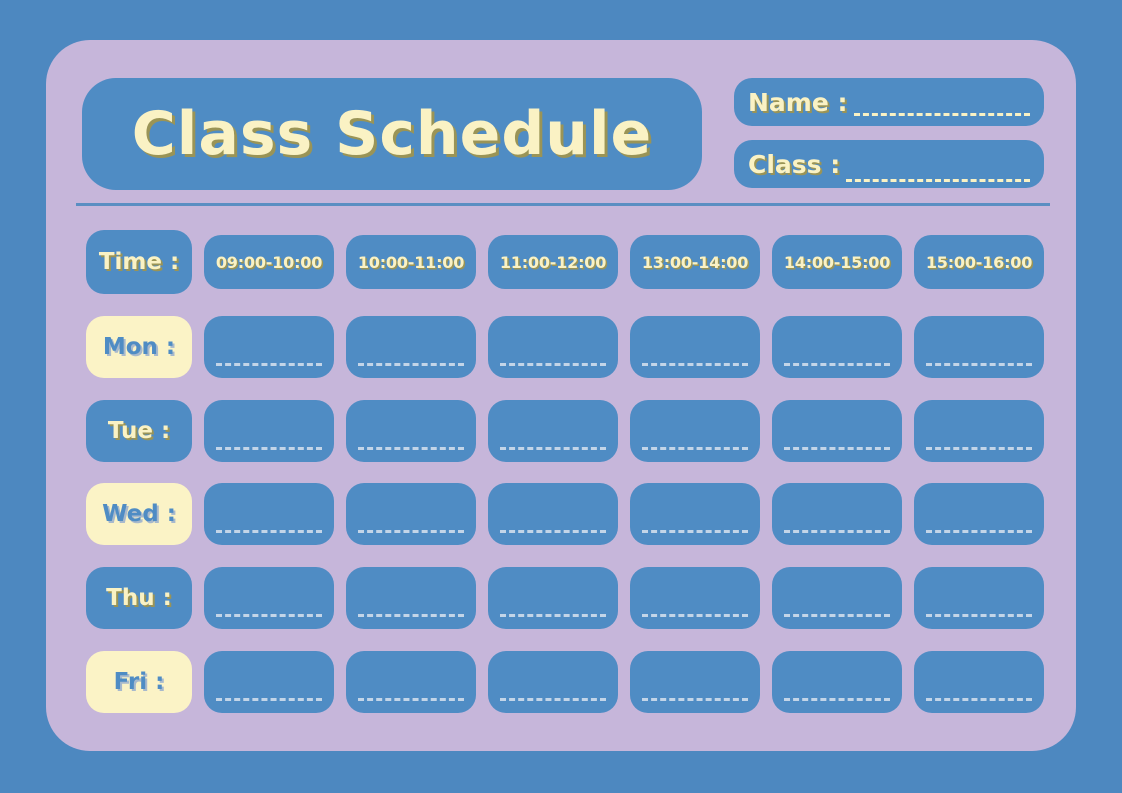 This screenshot has height=793, width=1122. Describe the element at coordinates (794, 164) in the screenshot. I see `class-field-label: Class :` at that location.